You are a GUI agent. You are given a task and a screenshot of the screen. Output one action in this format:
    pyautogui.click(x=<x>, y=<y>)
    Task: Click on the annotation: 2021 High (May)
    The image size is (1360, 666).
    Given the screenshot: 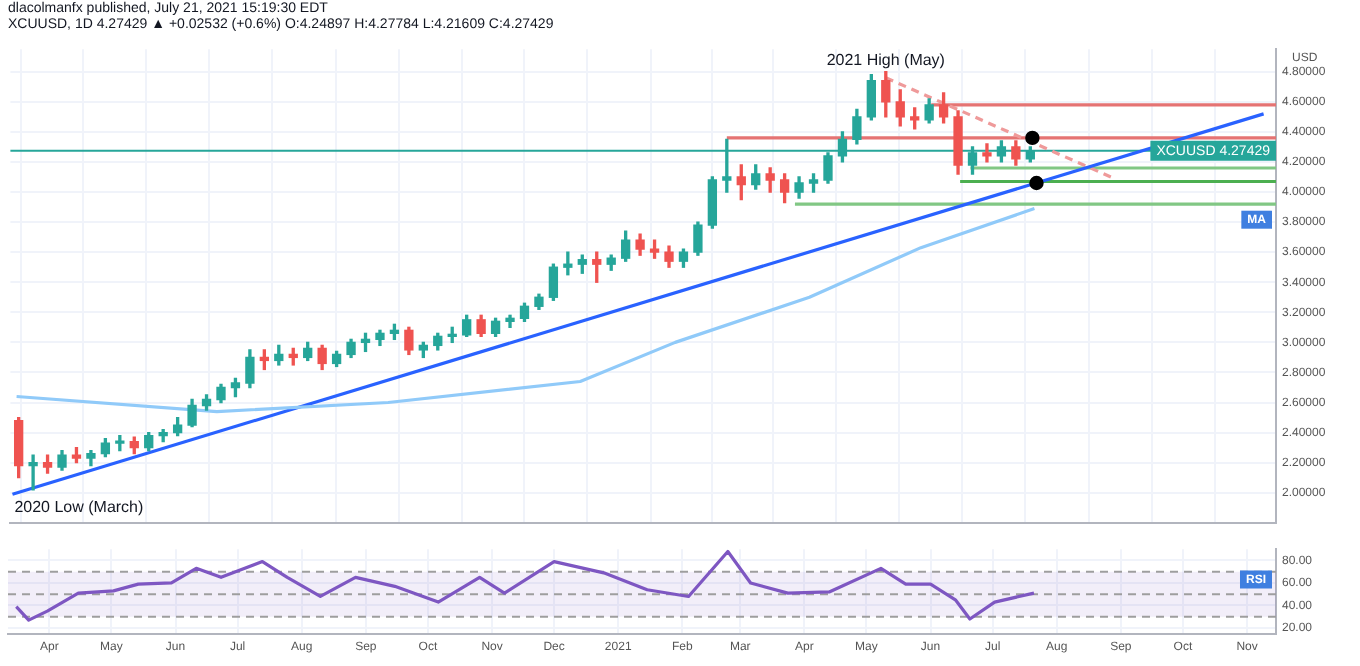 What is the action you would take?
    pyautogui.click(x=886, y=60)
    